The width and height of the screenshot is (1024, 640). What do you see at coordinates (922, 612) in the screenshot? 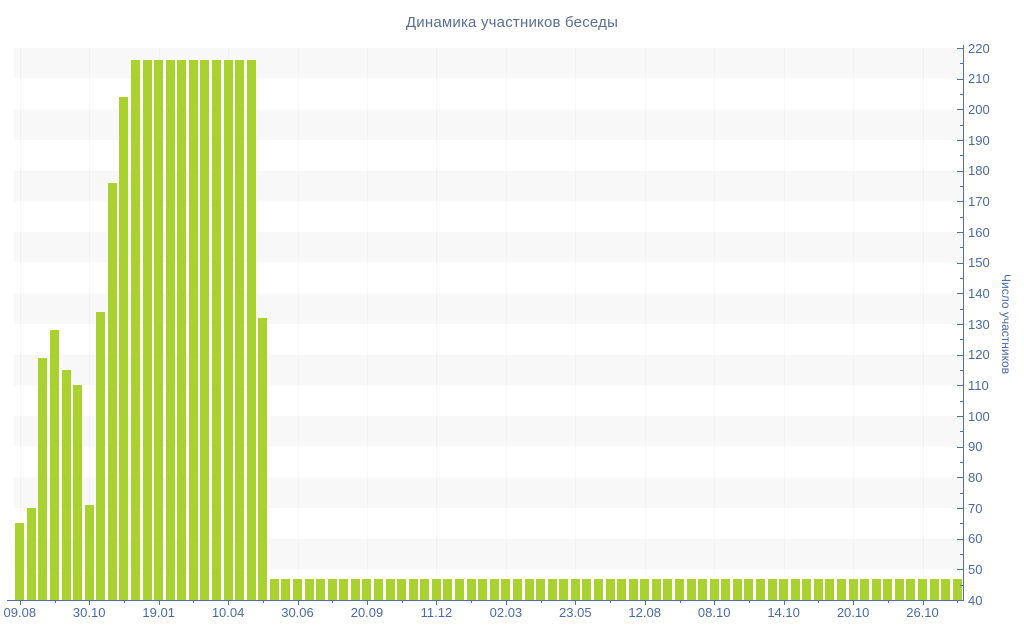
I see `x-tick-label: 26.10` at bounding box center [922, 612].